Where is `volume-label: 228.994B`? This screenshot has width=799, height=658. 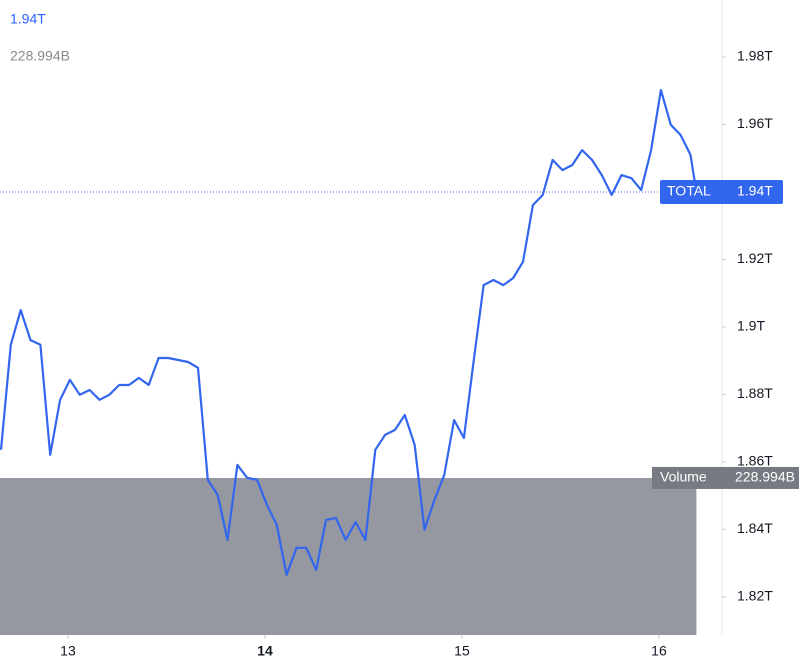 volume-label: 228.994B is located at coordinates (765, 477).